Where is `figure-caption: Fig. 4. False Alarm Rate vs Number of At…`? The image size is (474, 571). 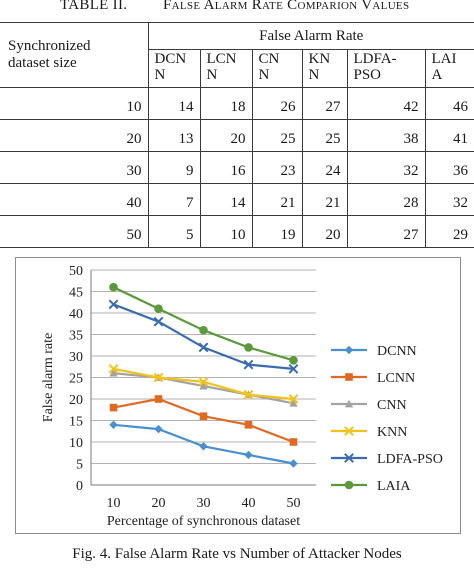 figure-caption: Fig. 4. False Alarm Rate vs Number of At… is located at coordinates (237, 554).